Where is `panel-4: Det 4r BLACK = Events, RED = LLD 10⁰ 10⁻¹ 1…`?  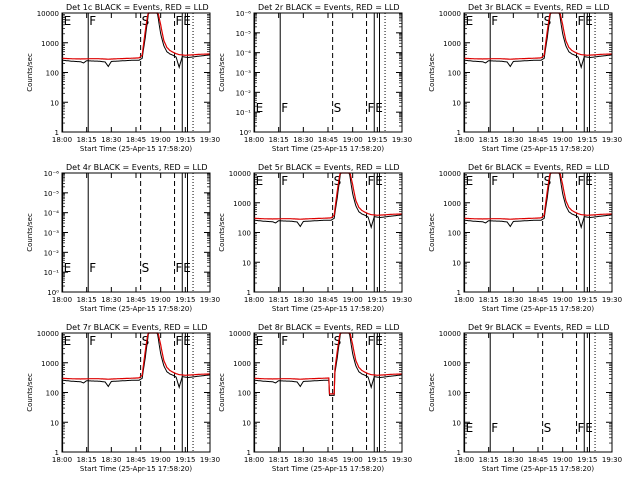
panel-4: Det 4r BLACK = Events, RED = LLD 10⁰ 10⁻¹ 1… is located at coordinates (123, 238).